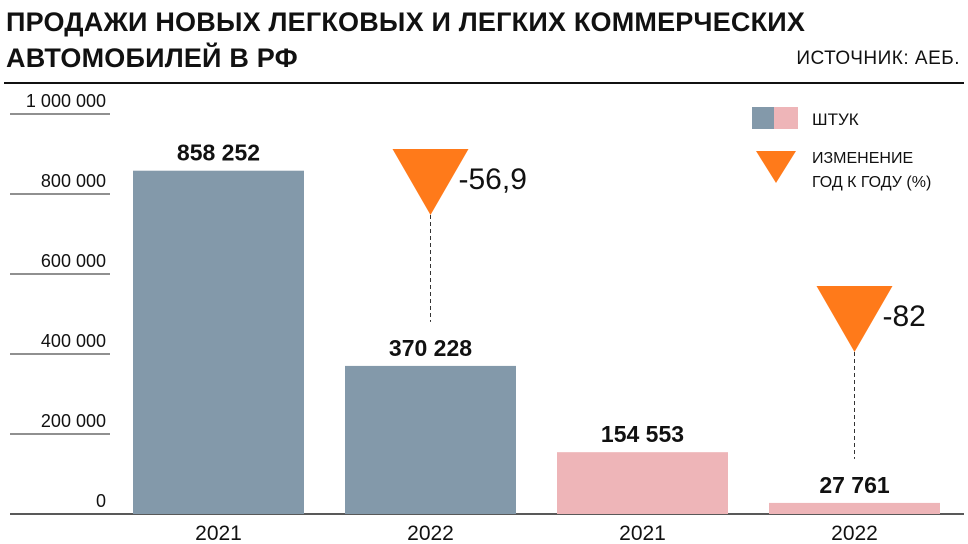  I want to click on bar-value-label: 154 553, so click(642, 434).